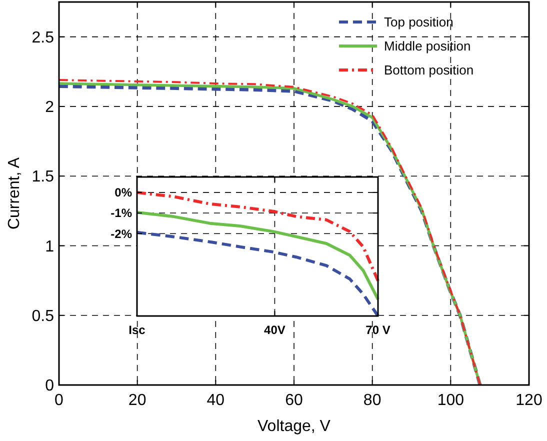 The image size is (547, 441). What do you see at coordinates (419, 22) in the screenshot?
I see `legend-label: Top position` at bounding box center [419, 22].